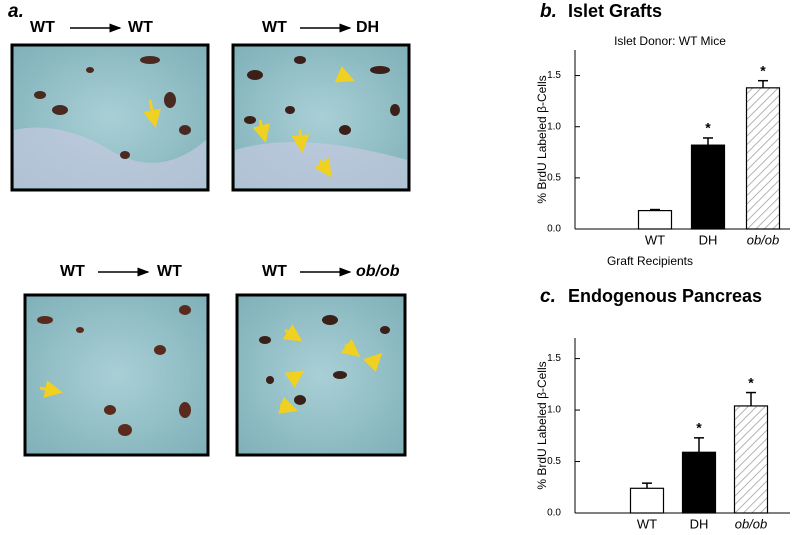 This screenshot has width=800, height=535. I want to click on chart-subtitle: Islet Donor: WT Mice, so click(670, 41).